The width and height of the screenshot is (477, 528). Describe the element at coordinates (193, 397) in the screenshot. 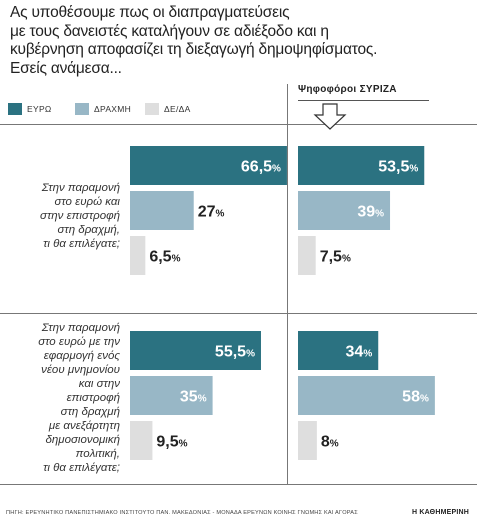

I see `bar-q2-all-respondents-drachma-label: 35%` at that location.